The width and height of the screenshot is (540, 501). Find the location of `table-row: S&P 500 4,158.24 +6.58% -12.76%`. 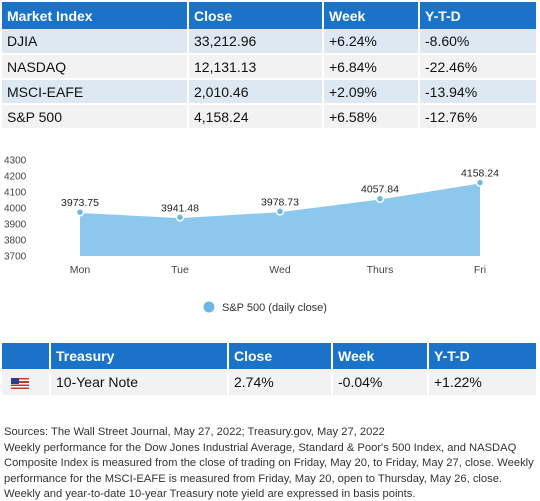

table-row: S&P 500 4,158.24 +6.58% -12.76% is located at coordinates (270, 117).